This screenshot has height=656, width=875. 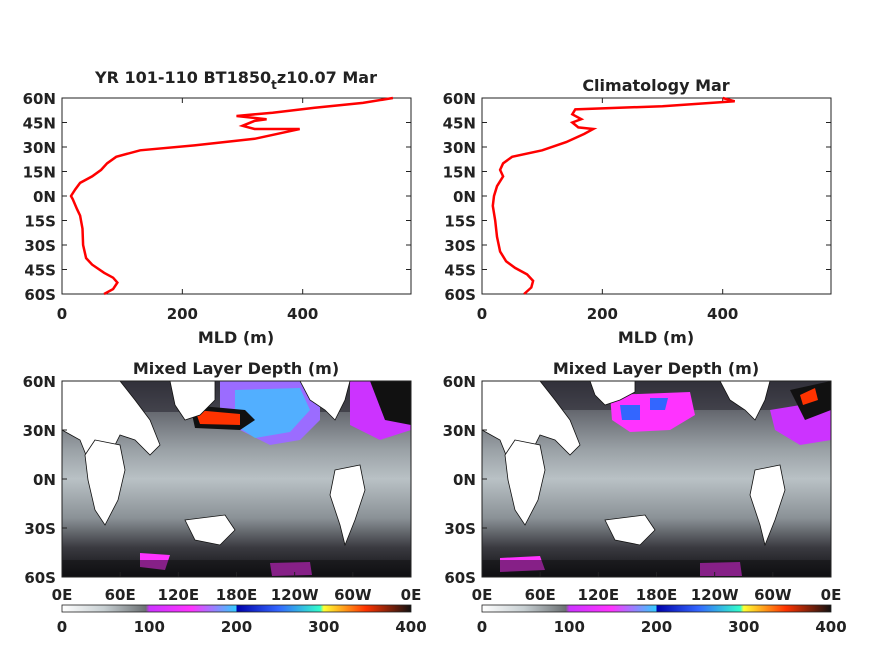 I want to click on panel-3-colorbar, so click(x=236, y=608).